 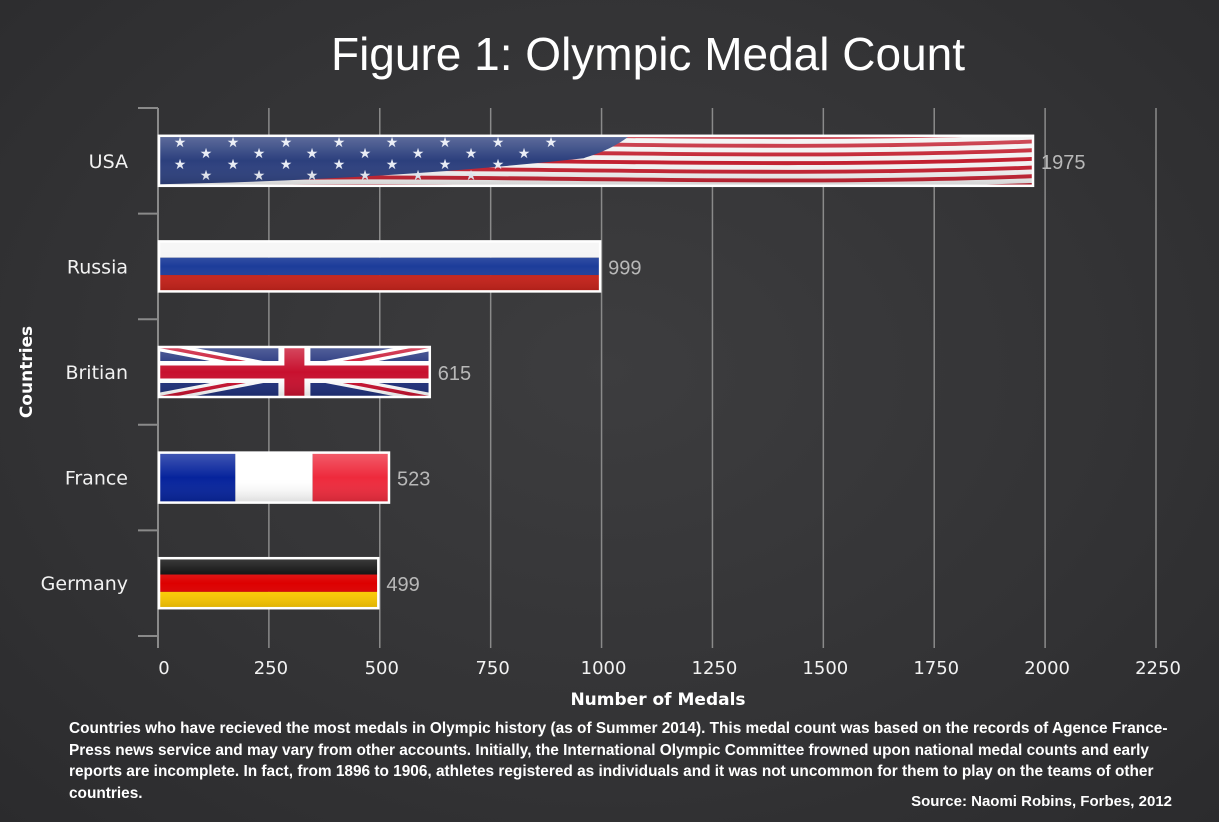 I want to click on y-axis-ticks, so click(x=148, y=372).